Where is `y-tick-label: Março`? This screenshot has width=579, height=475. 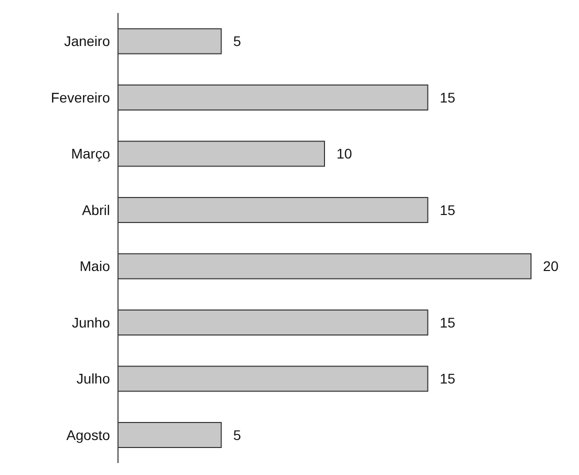 y-tick-label: Março is located at coordinates (90, 154).